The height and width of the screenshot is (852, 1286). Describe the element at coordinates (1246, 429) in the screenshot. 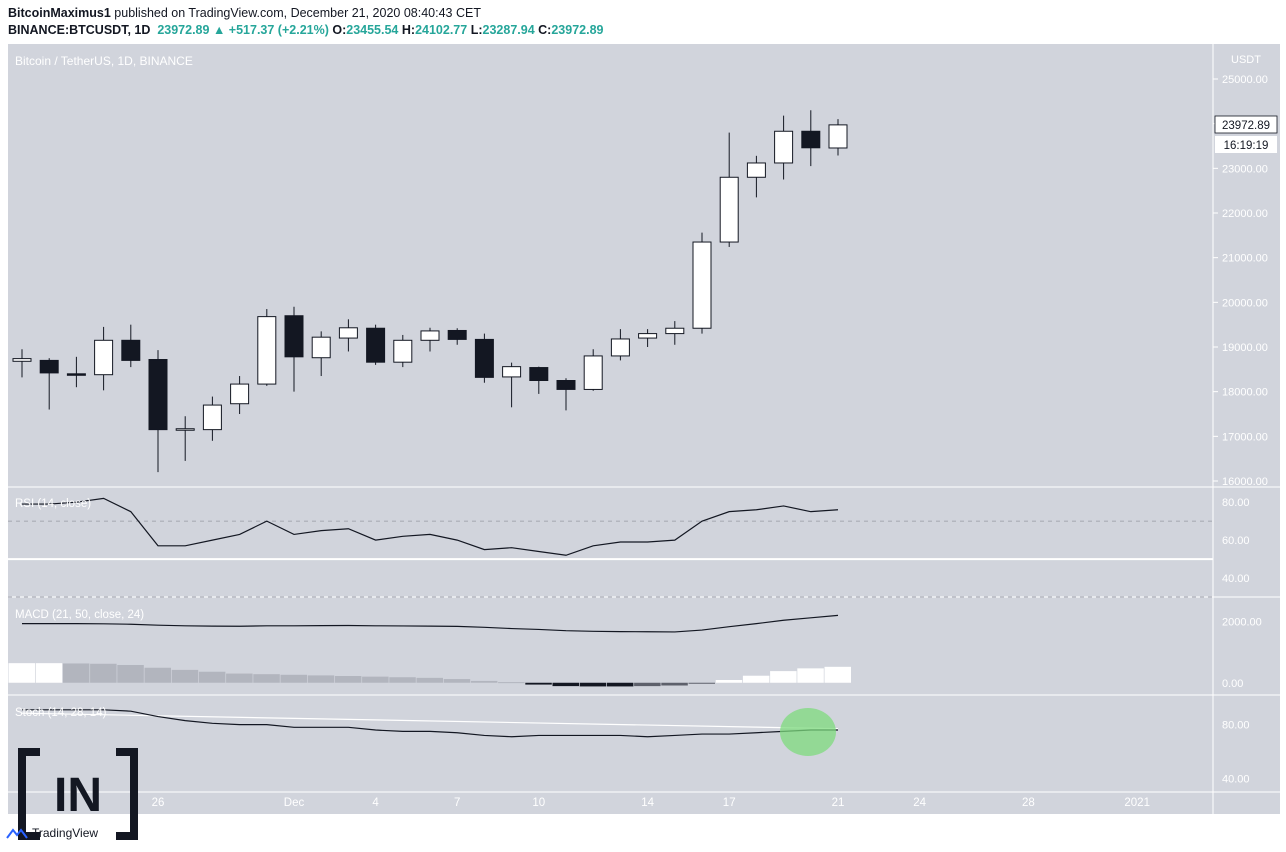

I see `price-axis-area` at that location.